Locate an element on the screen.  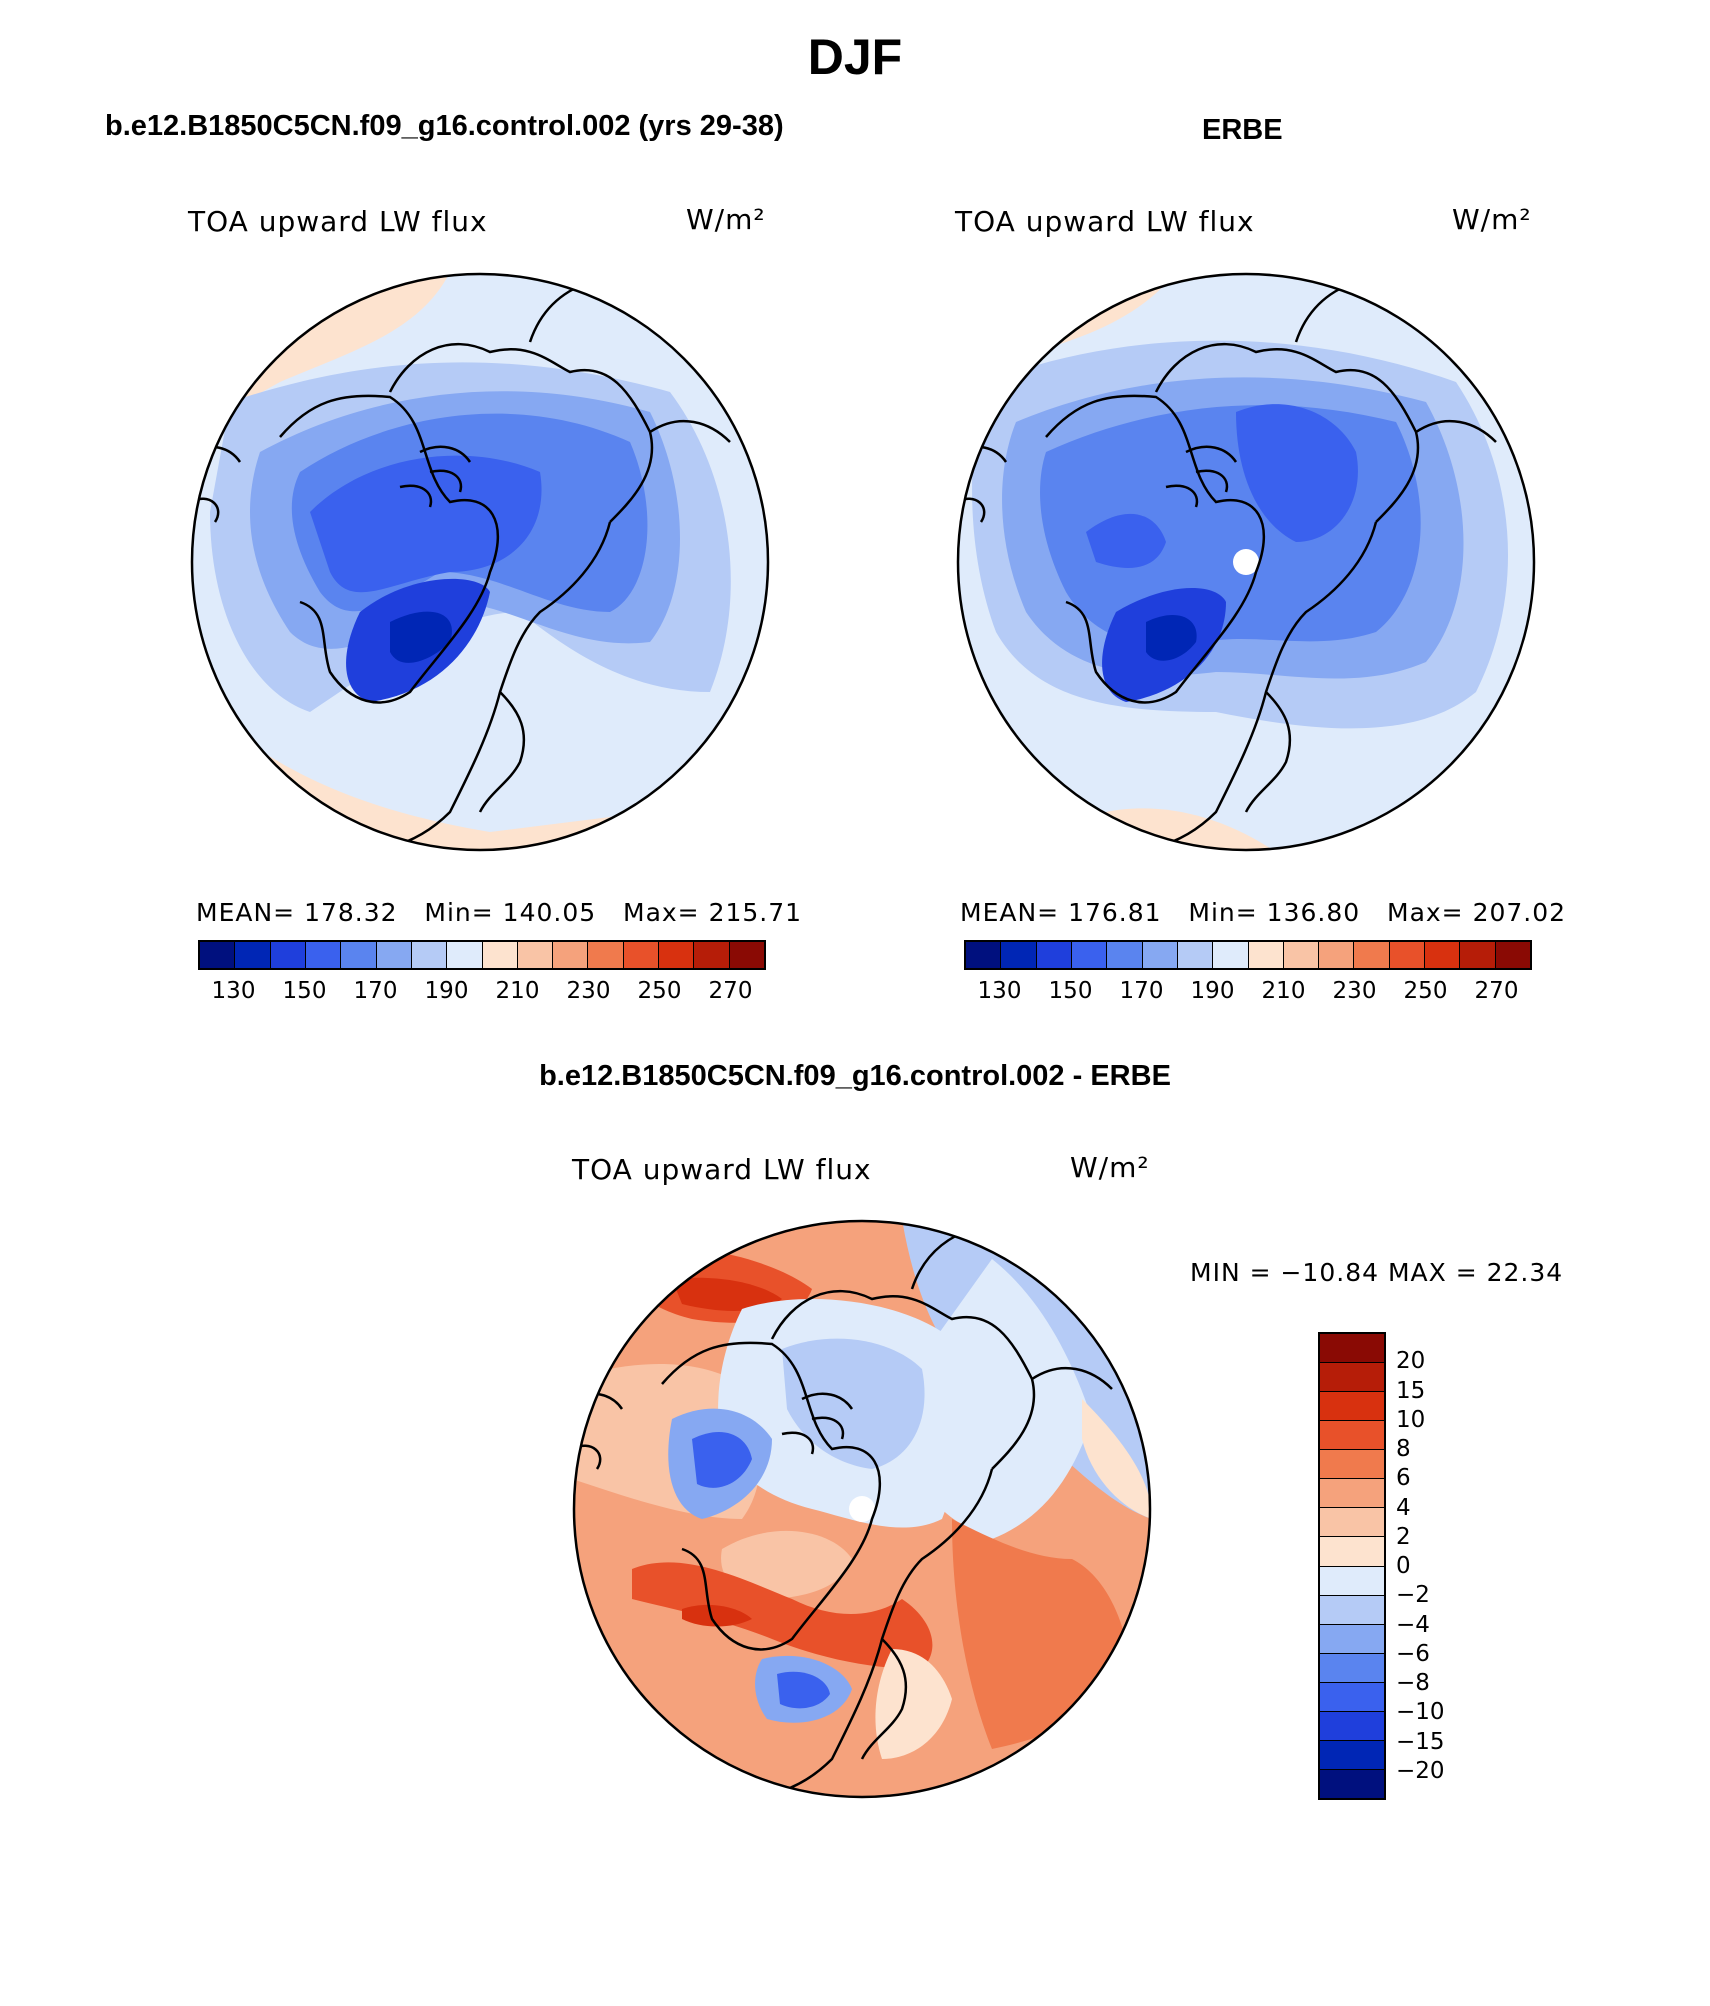
obs-min-value: 136.80 is located at coordinates (1313, 912).